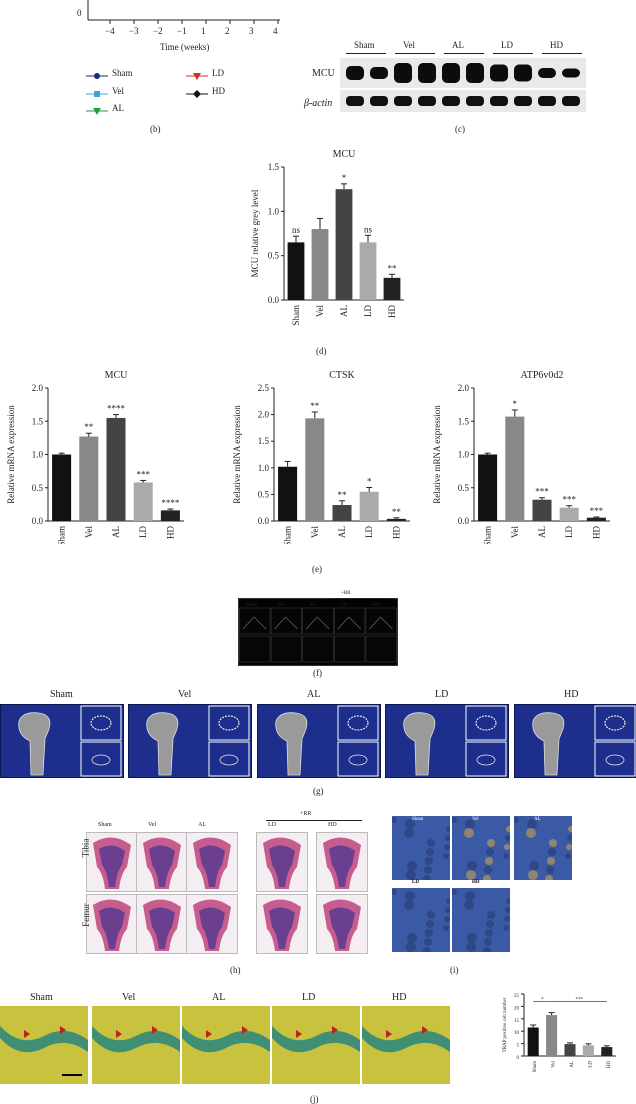 The width and height of the screenshot is (636, 1104). Describe the element at coordinates (219, 997) in the screenshot. I see `trap-label: AL` at that location.